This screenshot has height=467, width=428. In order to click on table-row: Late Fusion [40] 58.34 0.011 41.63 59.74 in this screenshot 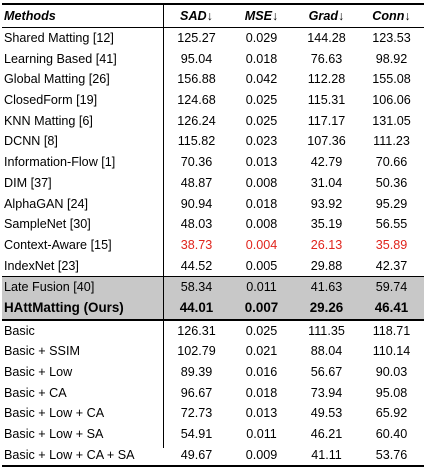, I will do `click(213, 287)`.